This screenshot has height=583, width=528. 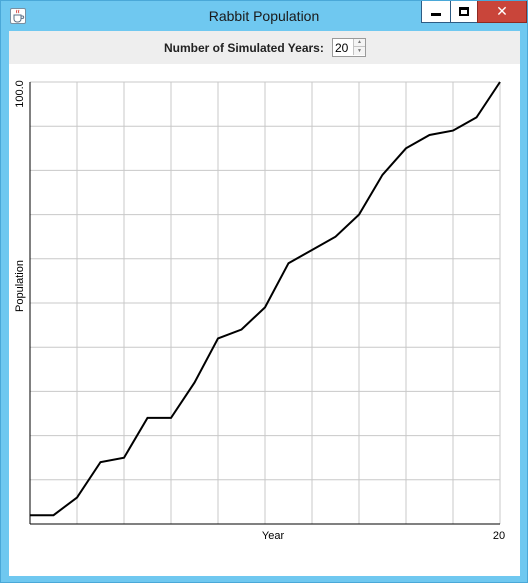 I want to click on x-tick-label: 20, so click(x=499, y=536).